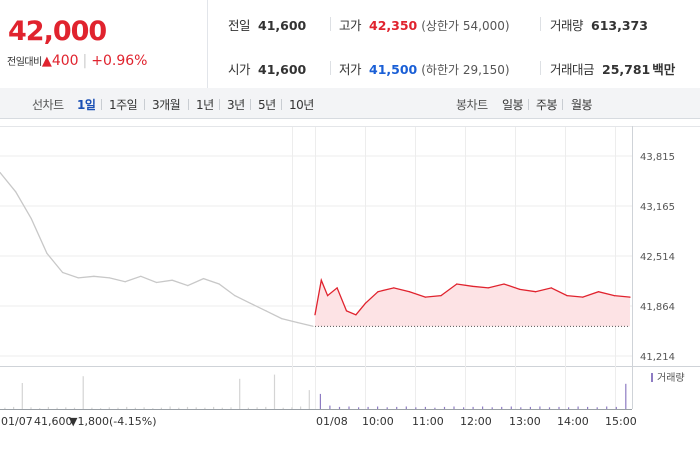 This screenshot has width=700, height=450. Describe the element at coordinates (166, 105) in the screenshot. I see `period-3m-button: 3개월` at that location.